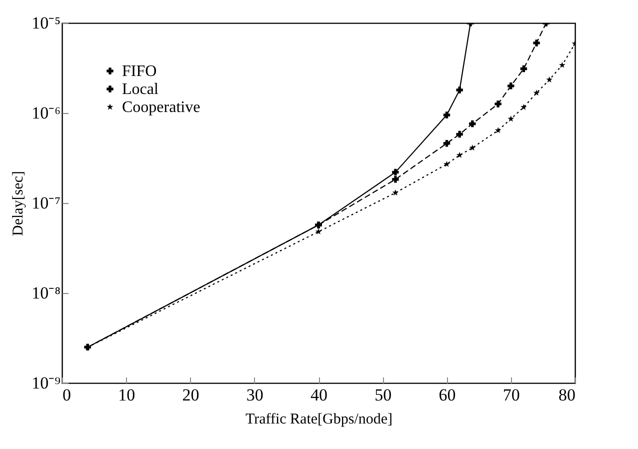 This screenshot has height=449, width=638. I want to click on x-axis-title: Traffic Rate[Gbps/node], so click(319, 420).